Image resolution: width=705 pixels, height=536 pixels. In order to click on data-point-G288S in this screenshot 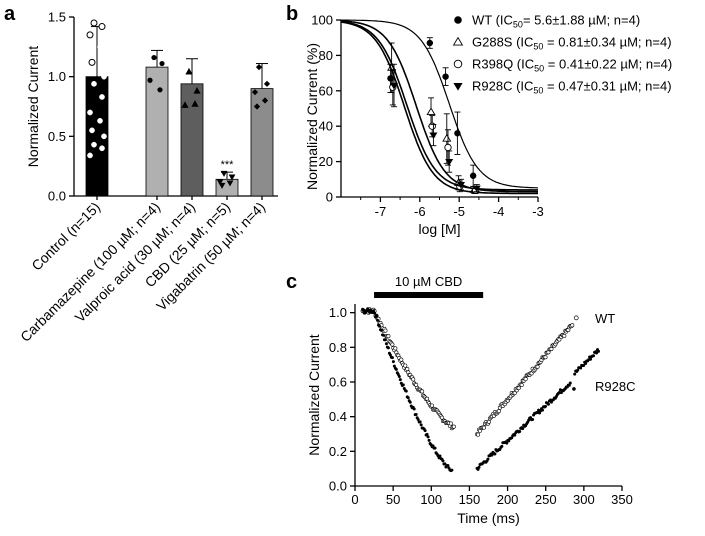, I will do `click(447, 137)`.